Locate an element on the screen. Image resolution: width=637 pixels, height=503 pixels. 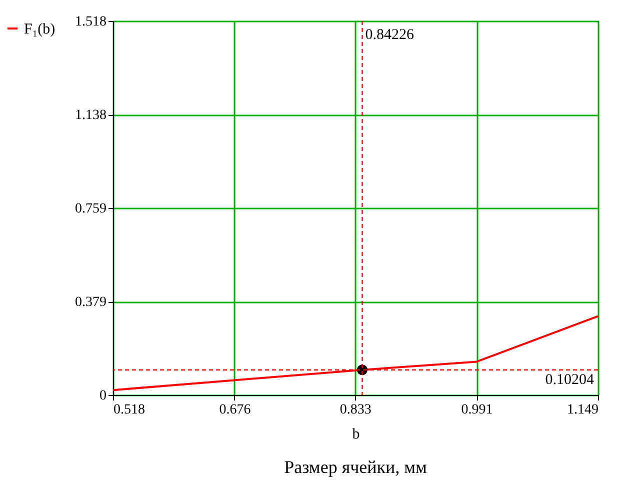
ref-line-label: 0.84226 is located at coordinates (389, 35).